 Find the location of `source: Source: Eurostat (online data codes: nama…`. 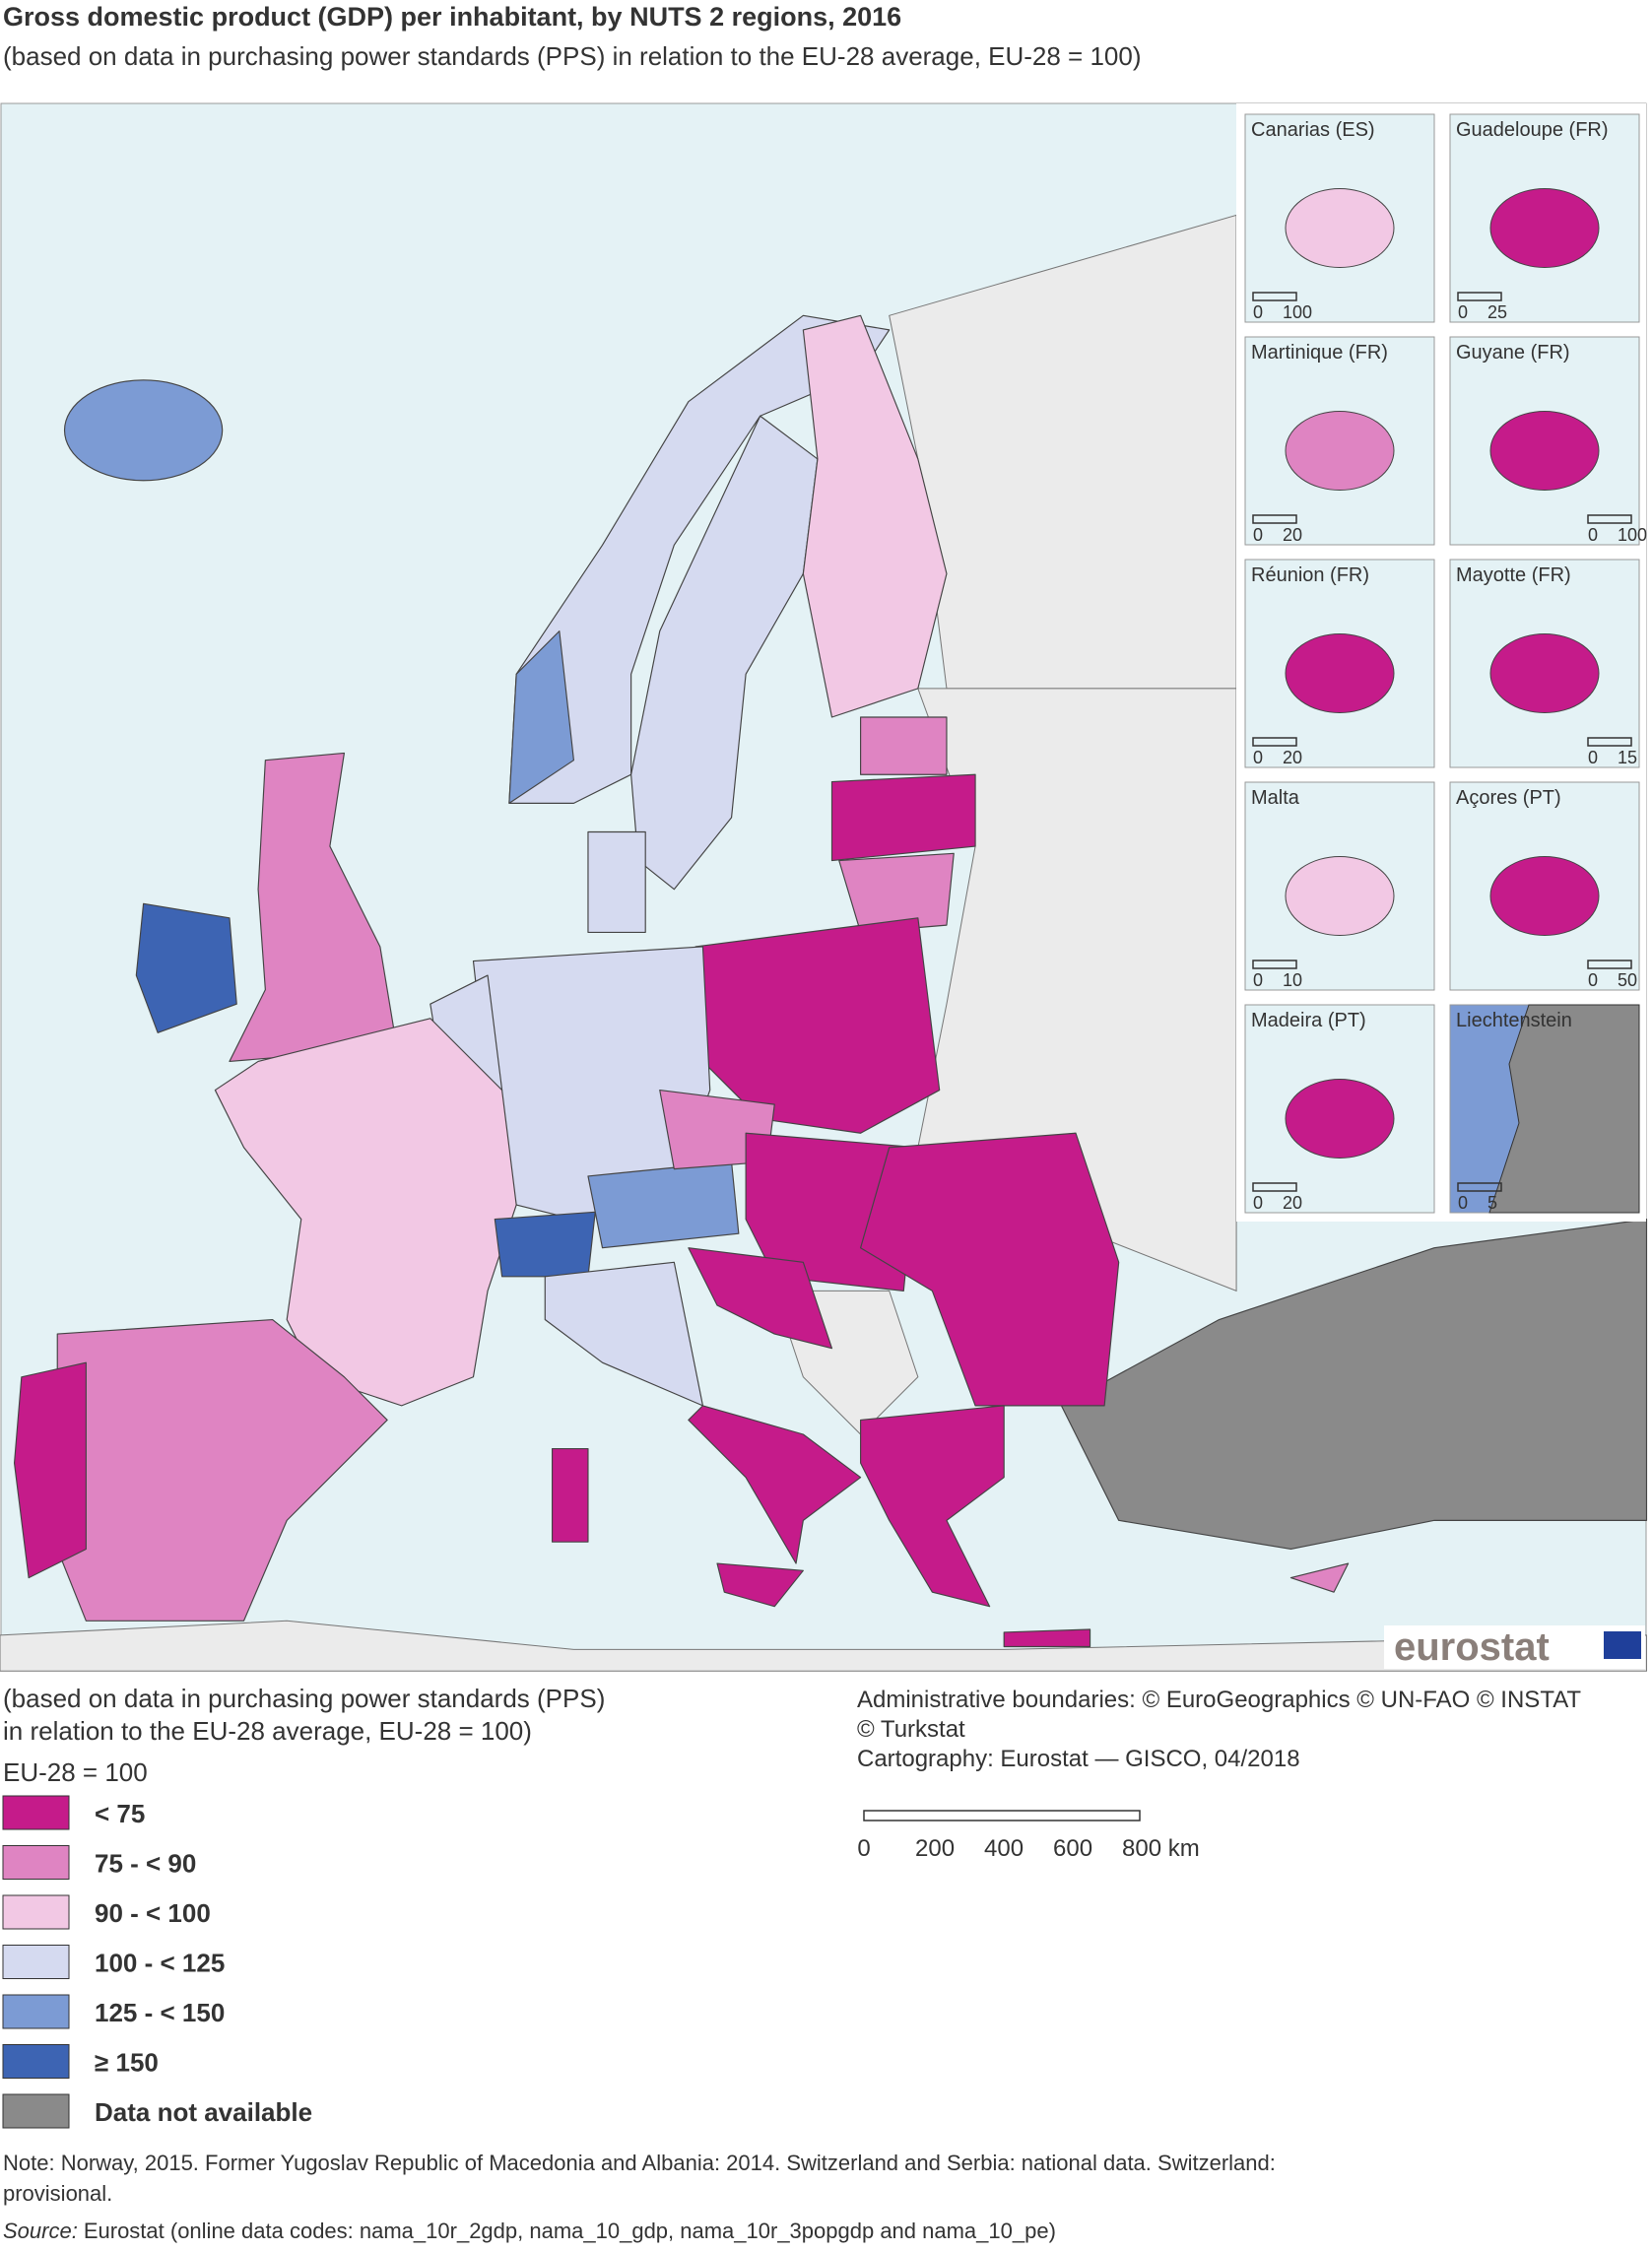

source: Source: Eurostat (online data codes: nama… is located at coordinates (529, 2231).